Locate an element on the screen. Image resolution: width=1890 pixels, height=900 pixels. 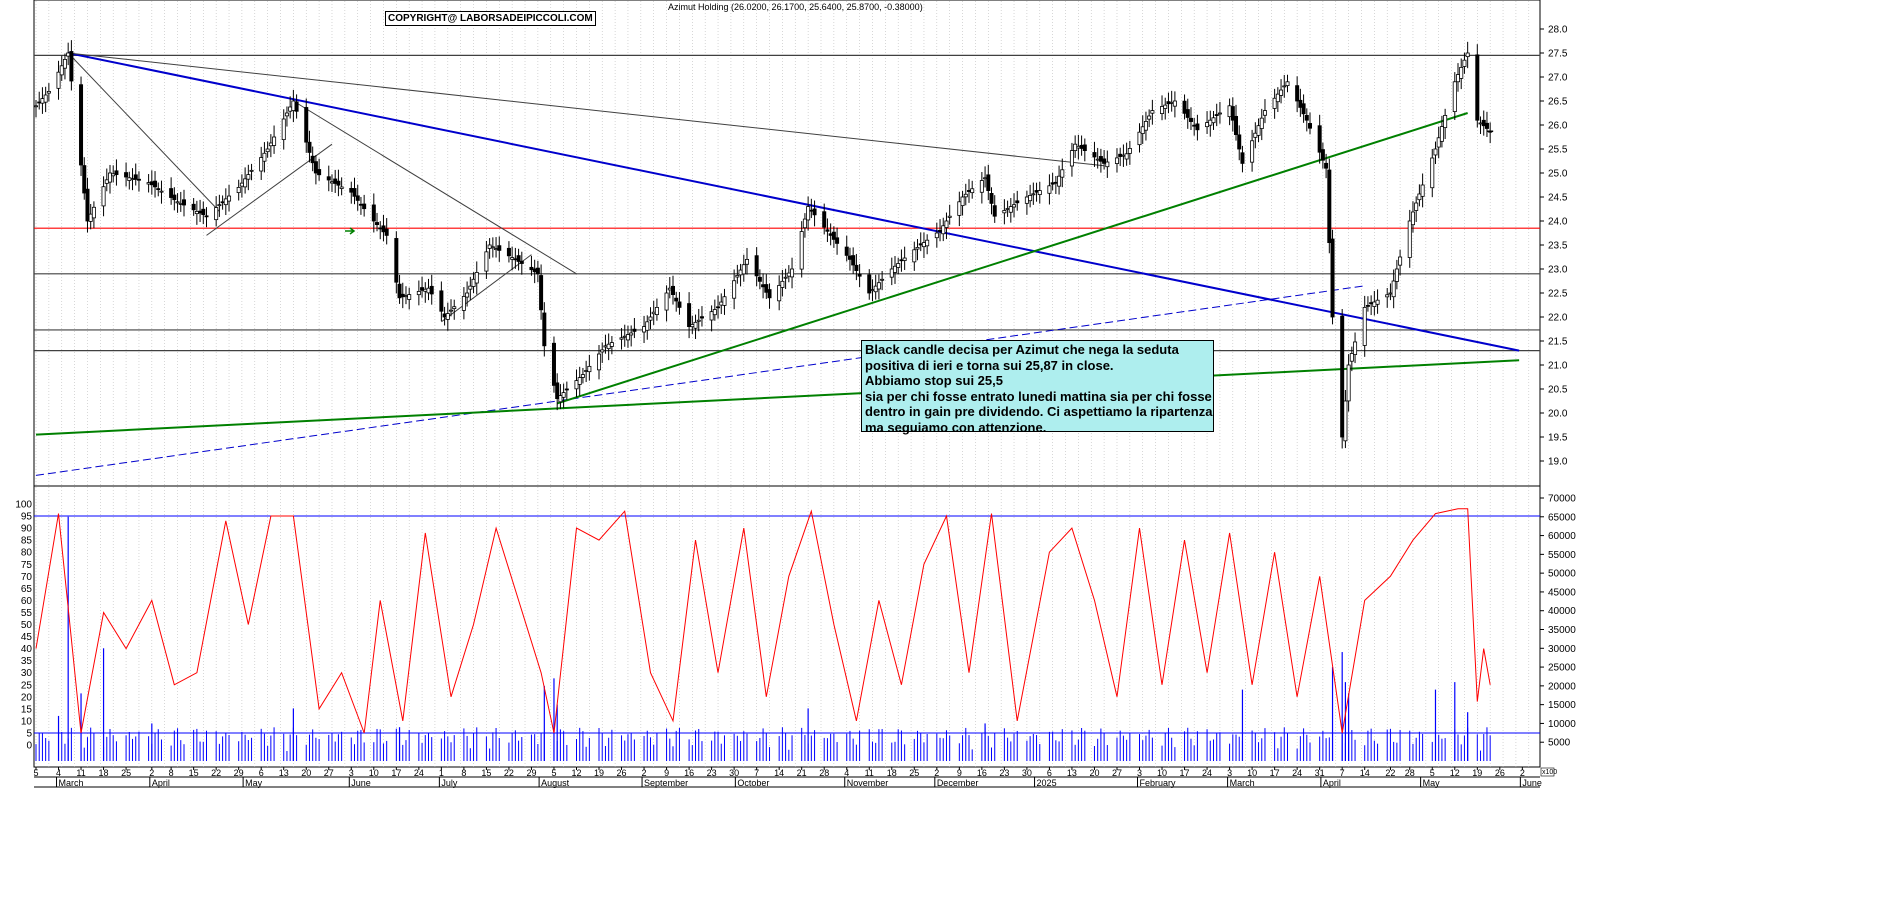
day-tick-label: 14 is located at coordinates (779, 773).